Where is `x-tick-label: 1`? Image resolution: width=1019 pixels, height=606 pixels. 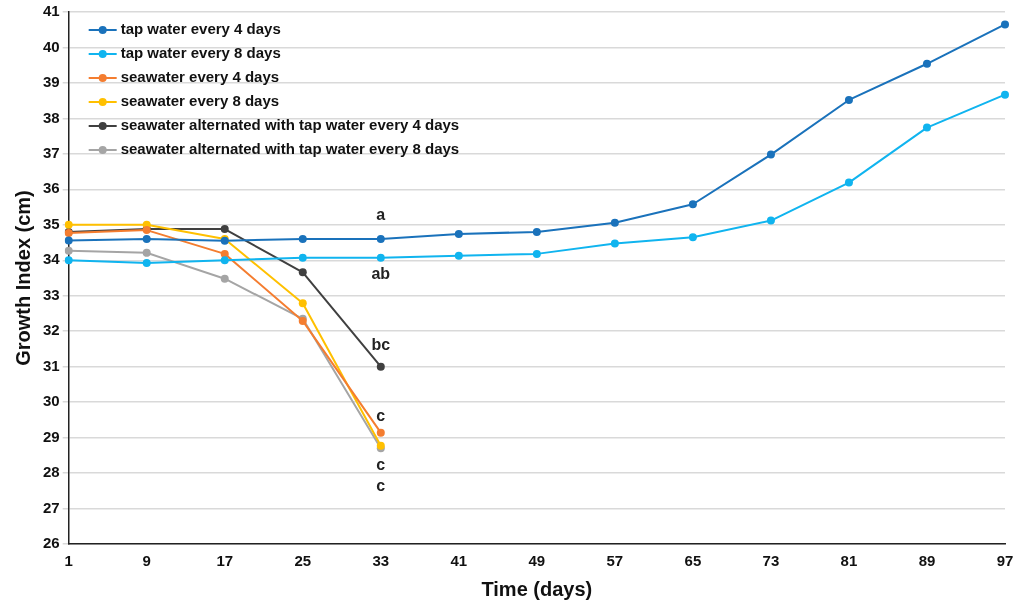 x-tick-label: 1 is located at coordinates (68, 561).